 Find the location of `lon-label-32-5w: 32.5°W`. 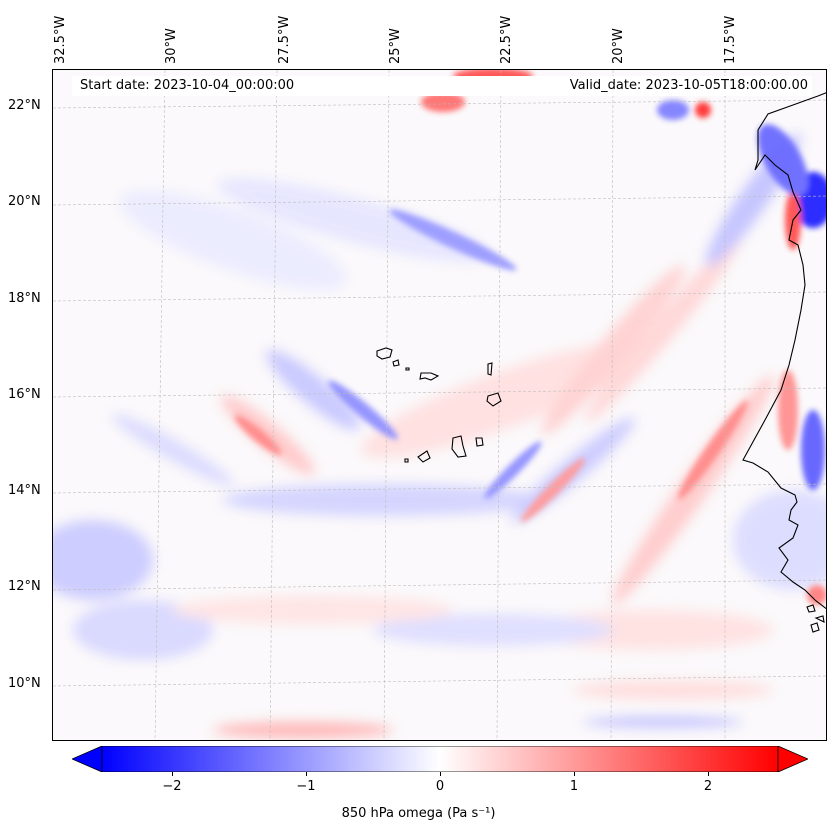

lon-label-32-5w: 32.5°W is located at coordinates (60, 39).